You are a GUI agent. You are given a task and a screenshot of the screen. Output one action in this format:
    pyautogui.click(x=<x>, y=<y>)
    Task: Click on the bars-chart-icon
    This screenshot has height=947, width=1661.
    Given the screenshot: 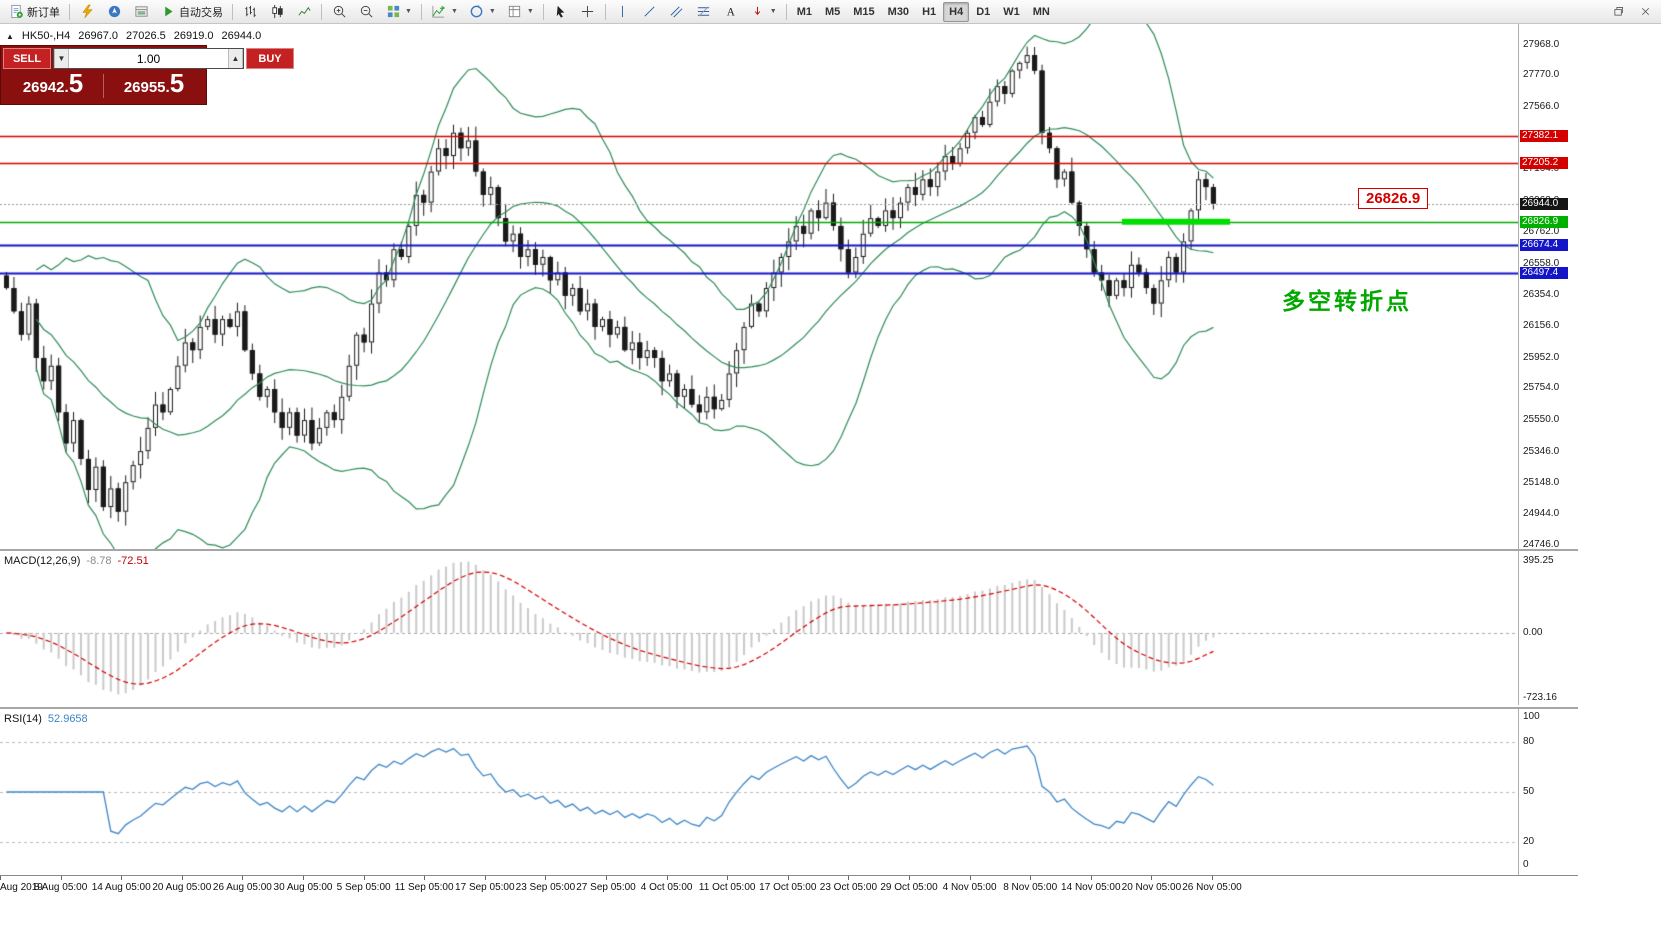 What is the action you would take?
    pyautogui.click(x=250, y=12)
    